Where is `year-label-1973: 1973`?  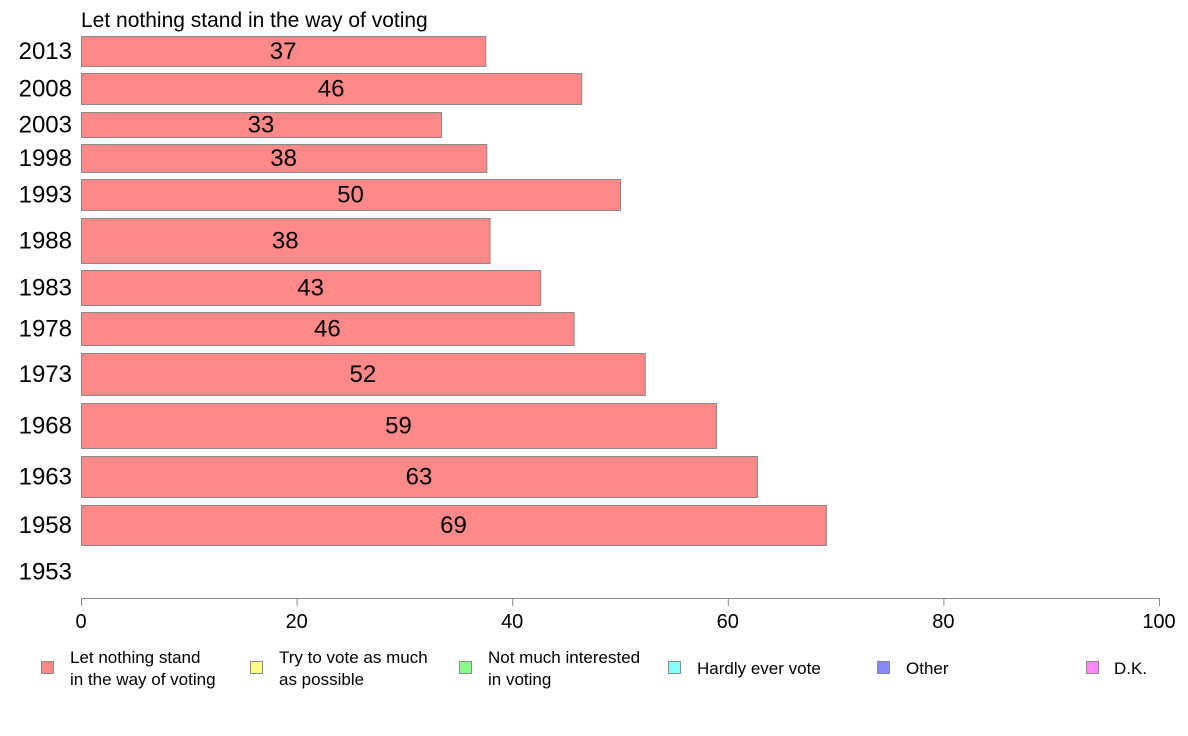 year-label-1973: 1973 is located at coordinates (45, 374).